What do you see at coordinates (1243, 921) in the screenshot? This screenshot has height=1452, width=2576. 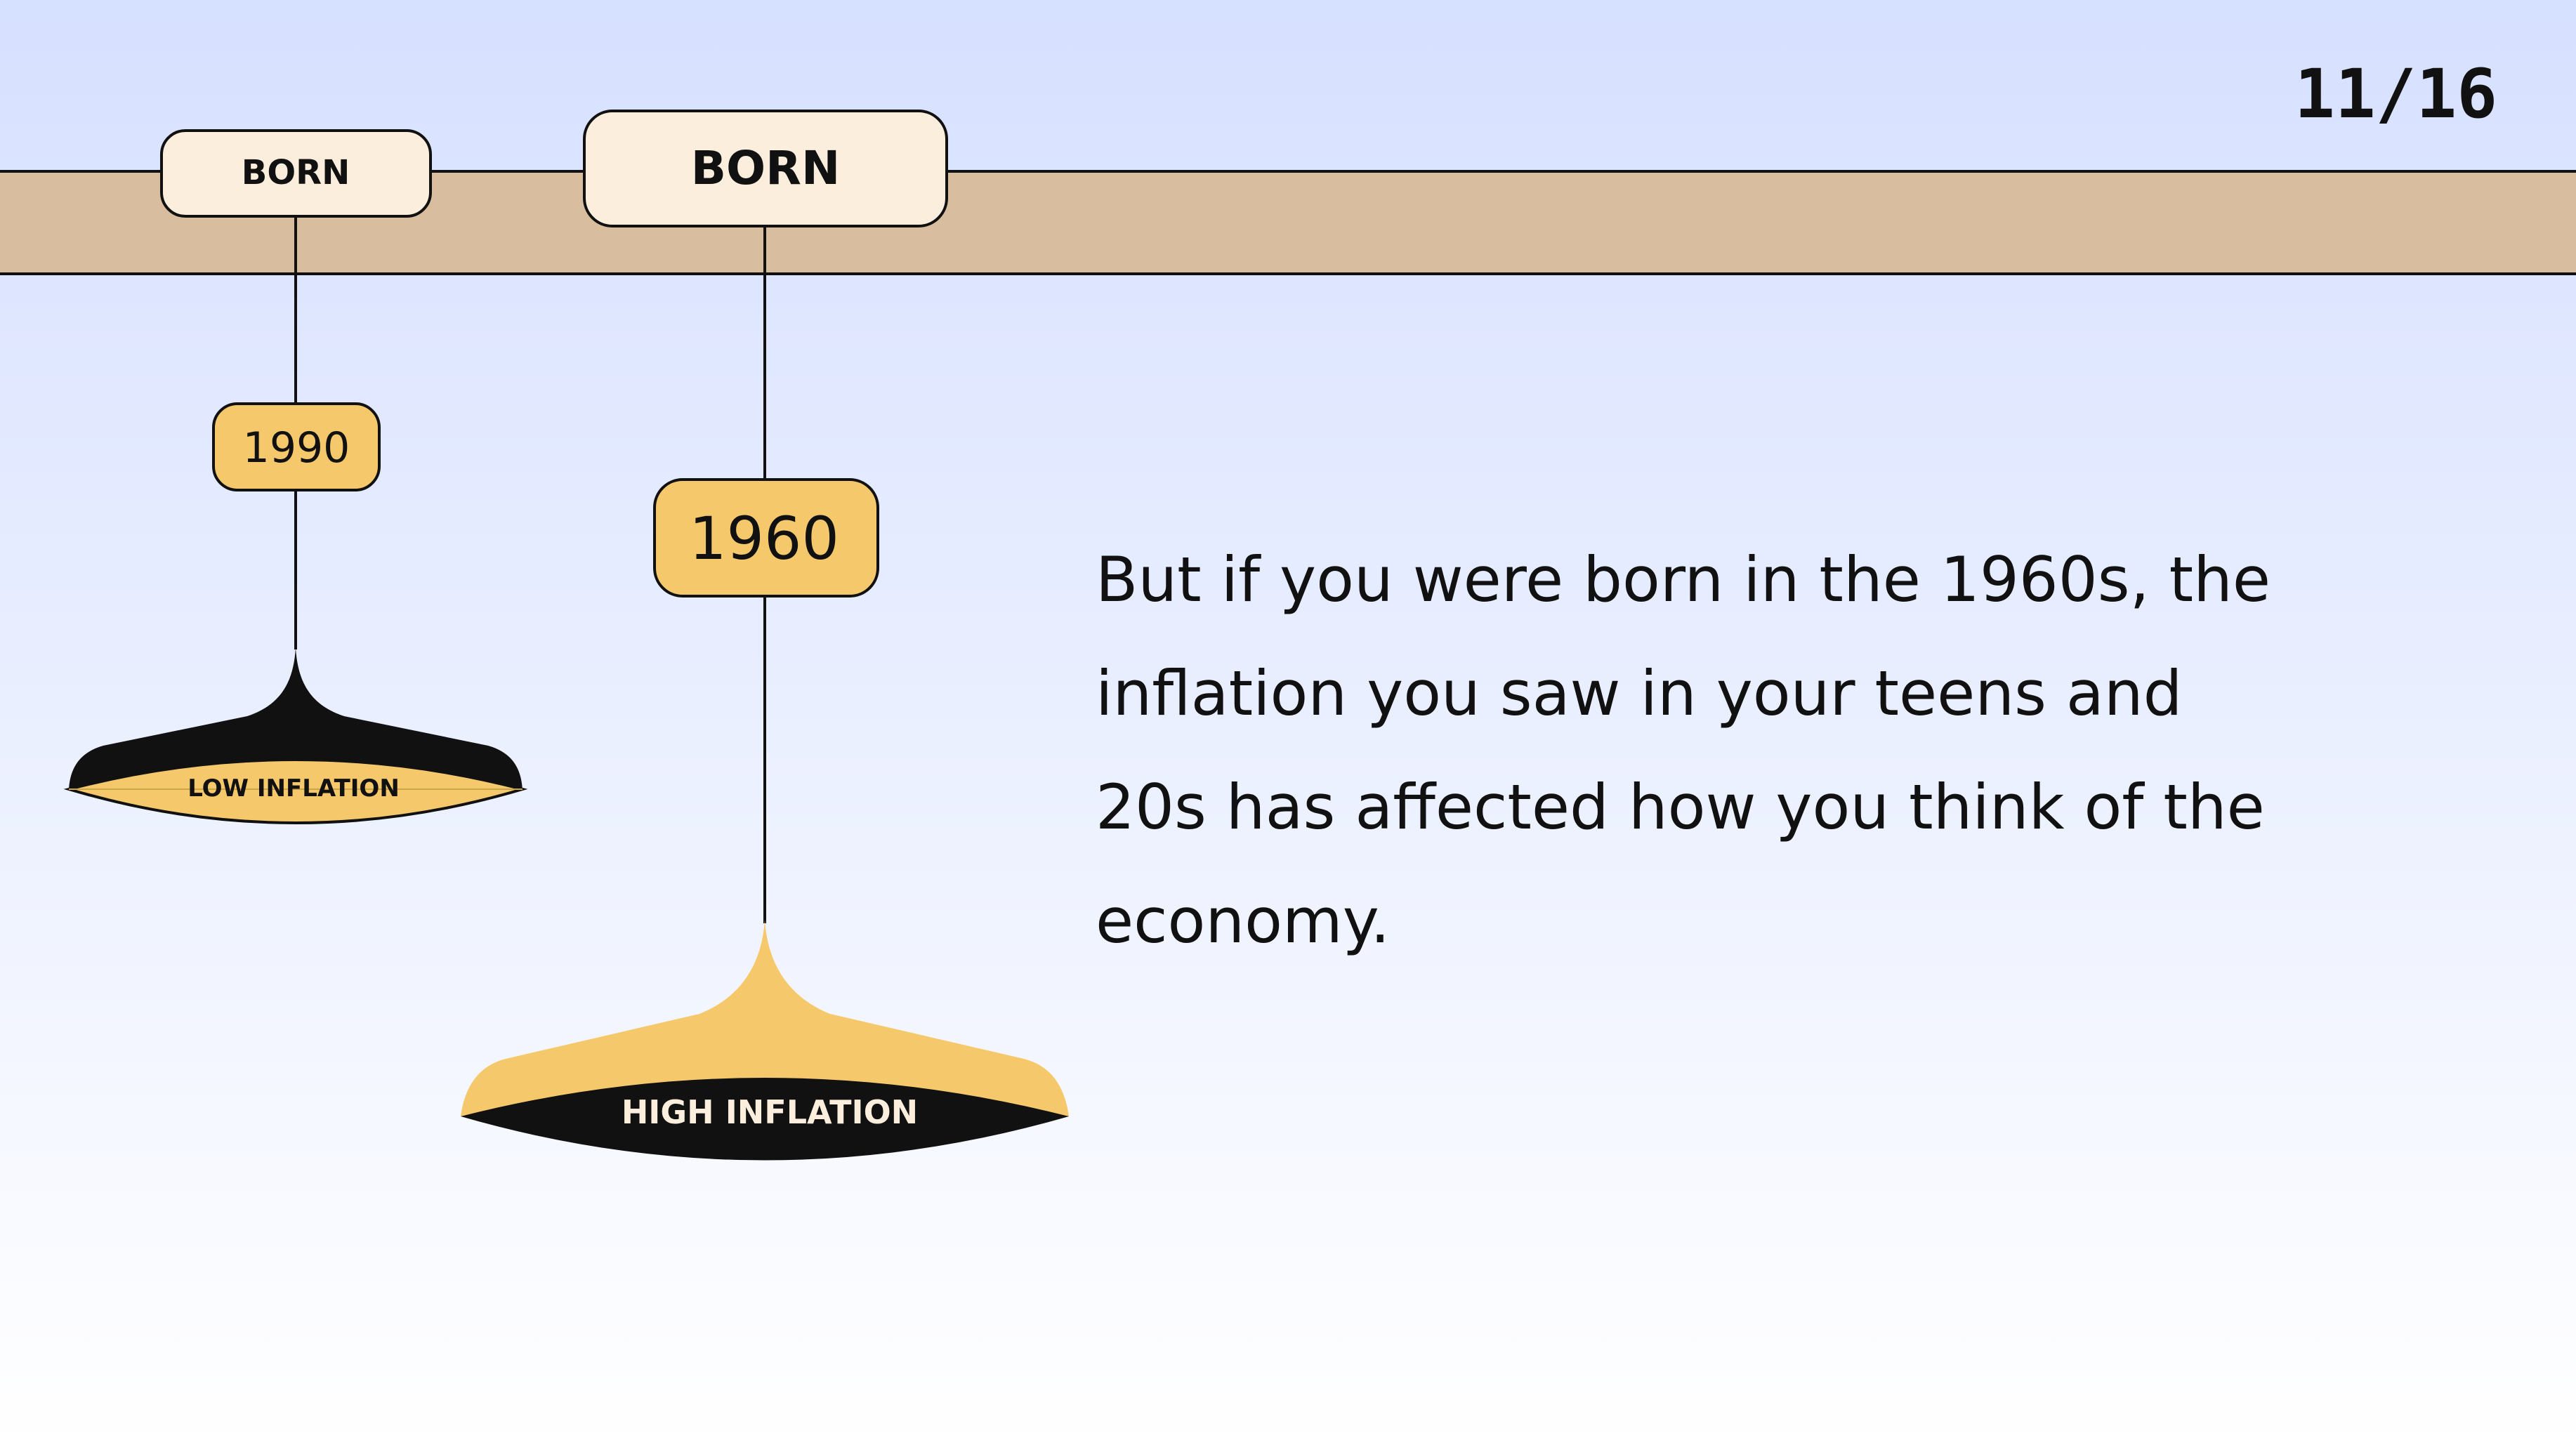 I see `body-text-line: economy.` at bounding box center [1243, 921].